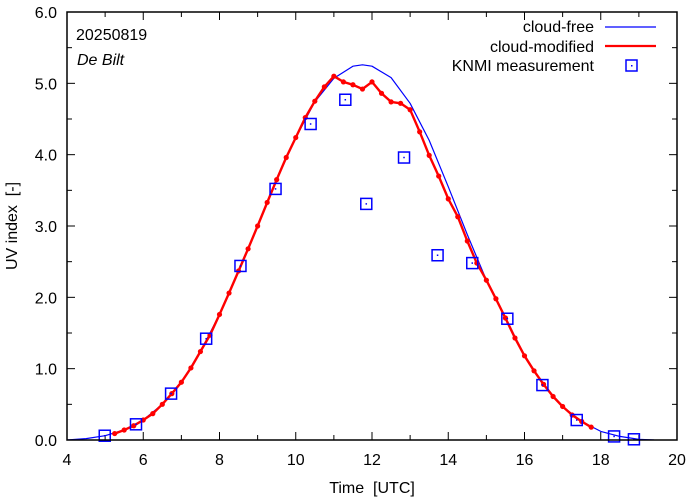 This screenshot has width=694, height=501. Describe the element at coordinates (631, 65) in the screenshot. I see `legend-marker-knmi` at that location.